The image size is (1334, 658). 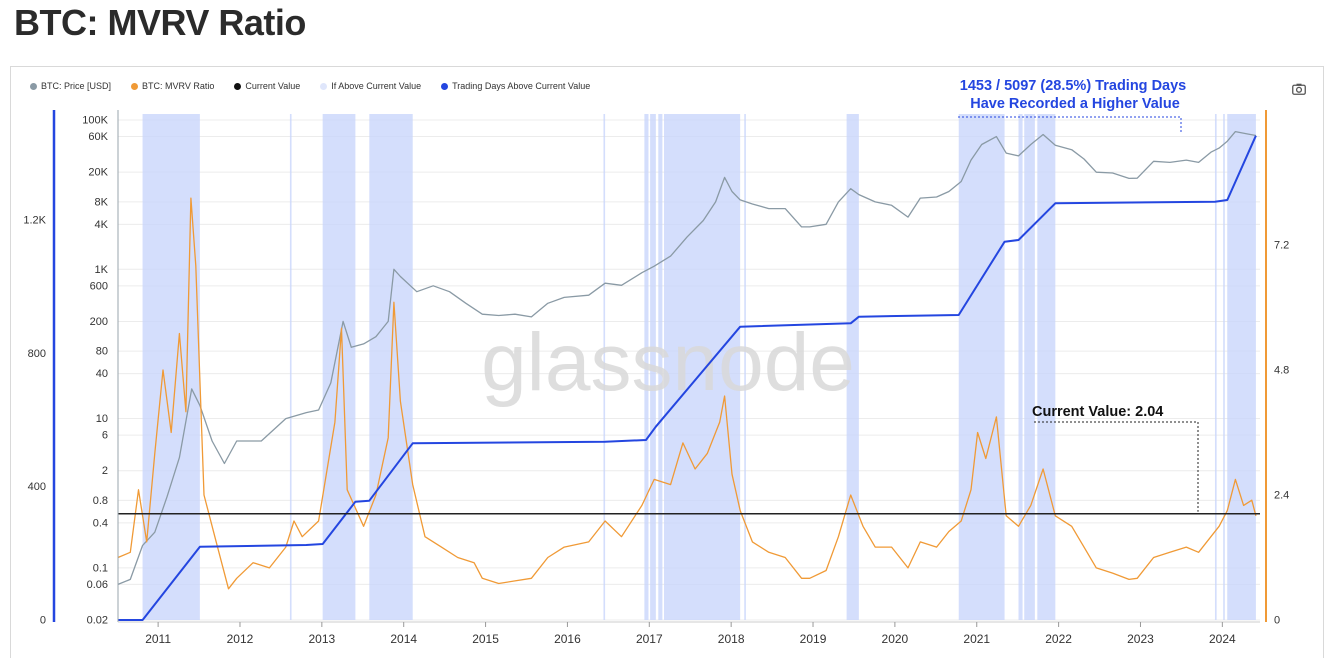 I want to click on x-tick-label: 2023, so click(x=1140, y=639).